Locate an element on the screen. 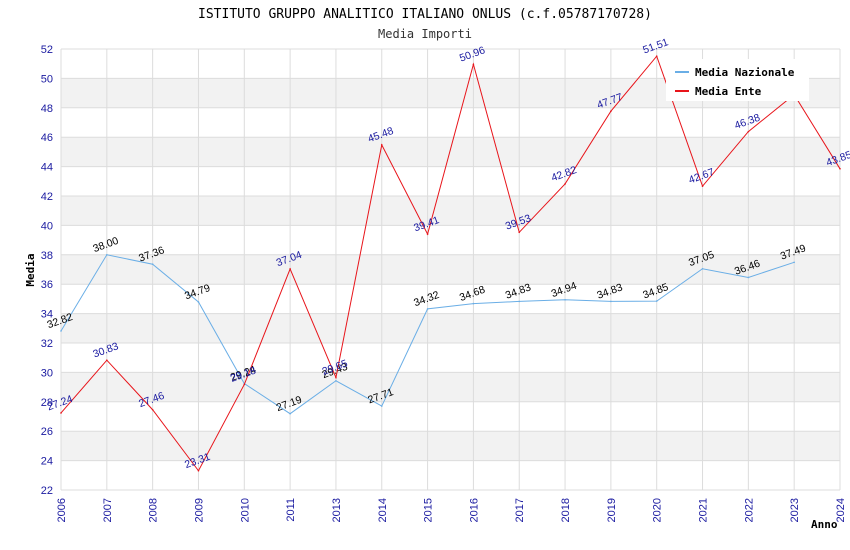  y-tick-label: 32 is located at coordinates (47, 344).